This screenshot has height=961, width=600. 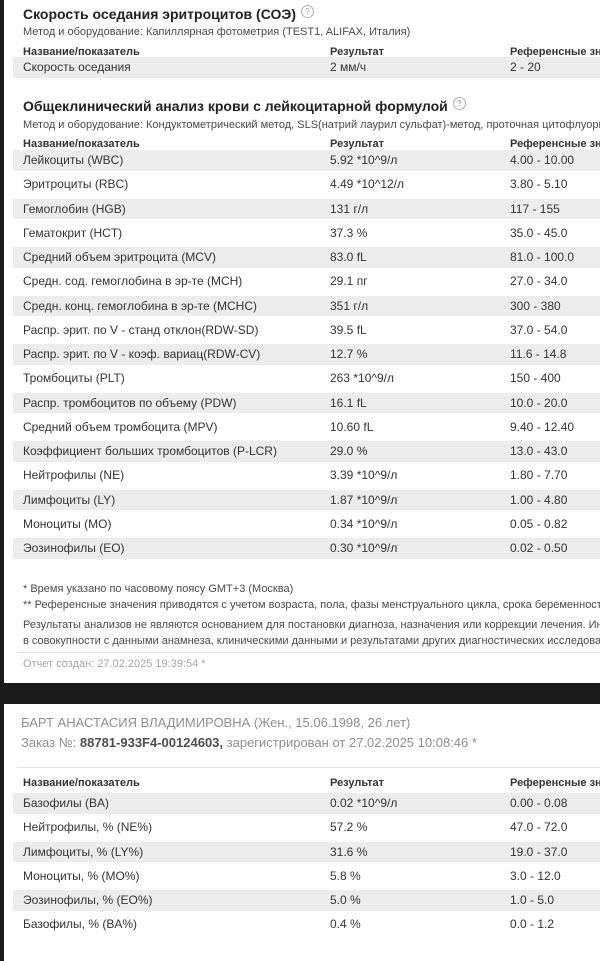 What do you see at coordinates (348, 402) in the screenshot?
I see `row-result-value: 16.1 fL` at bounding box center [348, 402].